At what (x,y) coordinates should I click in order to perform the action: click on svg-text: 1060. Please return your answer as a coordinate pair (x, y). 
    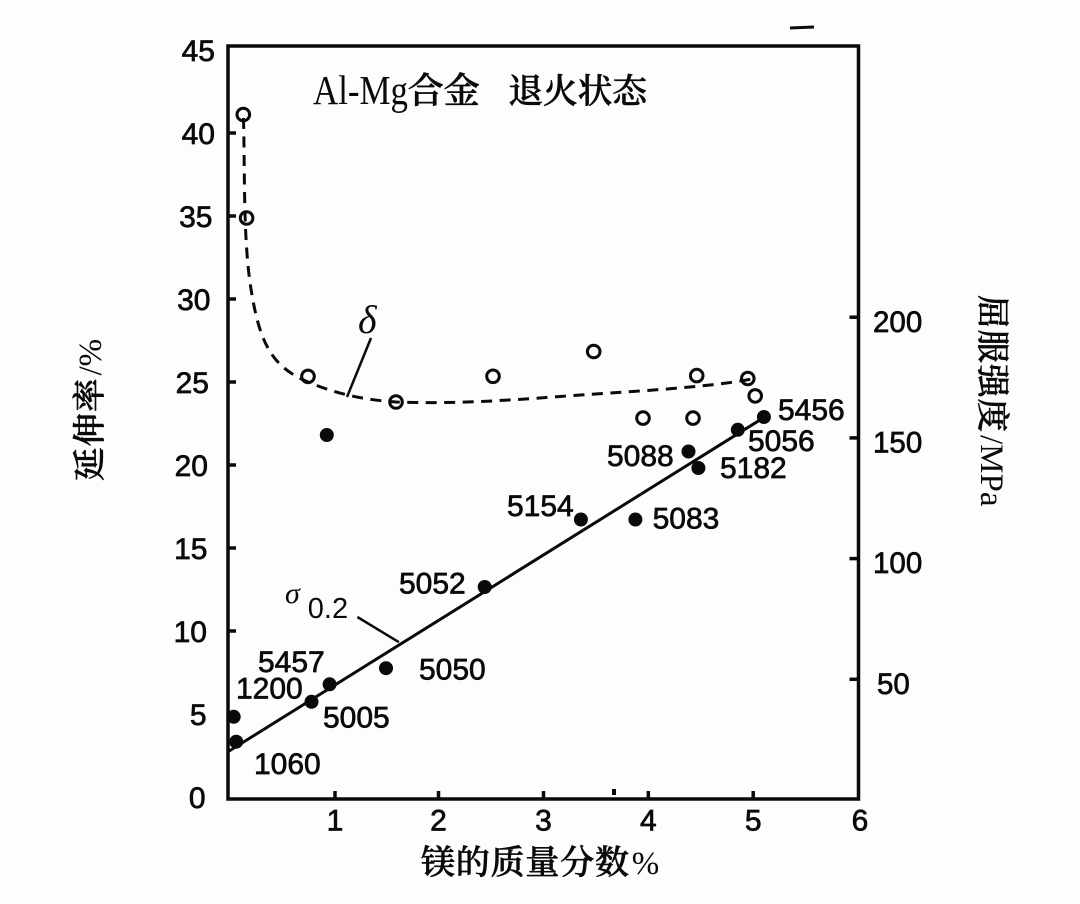
    Looking at the image, I should click on (287, 764).